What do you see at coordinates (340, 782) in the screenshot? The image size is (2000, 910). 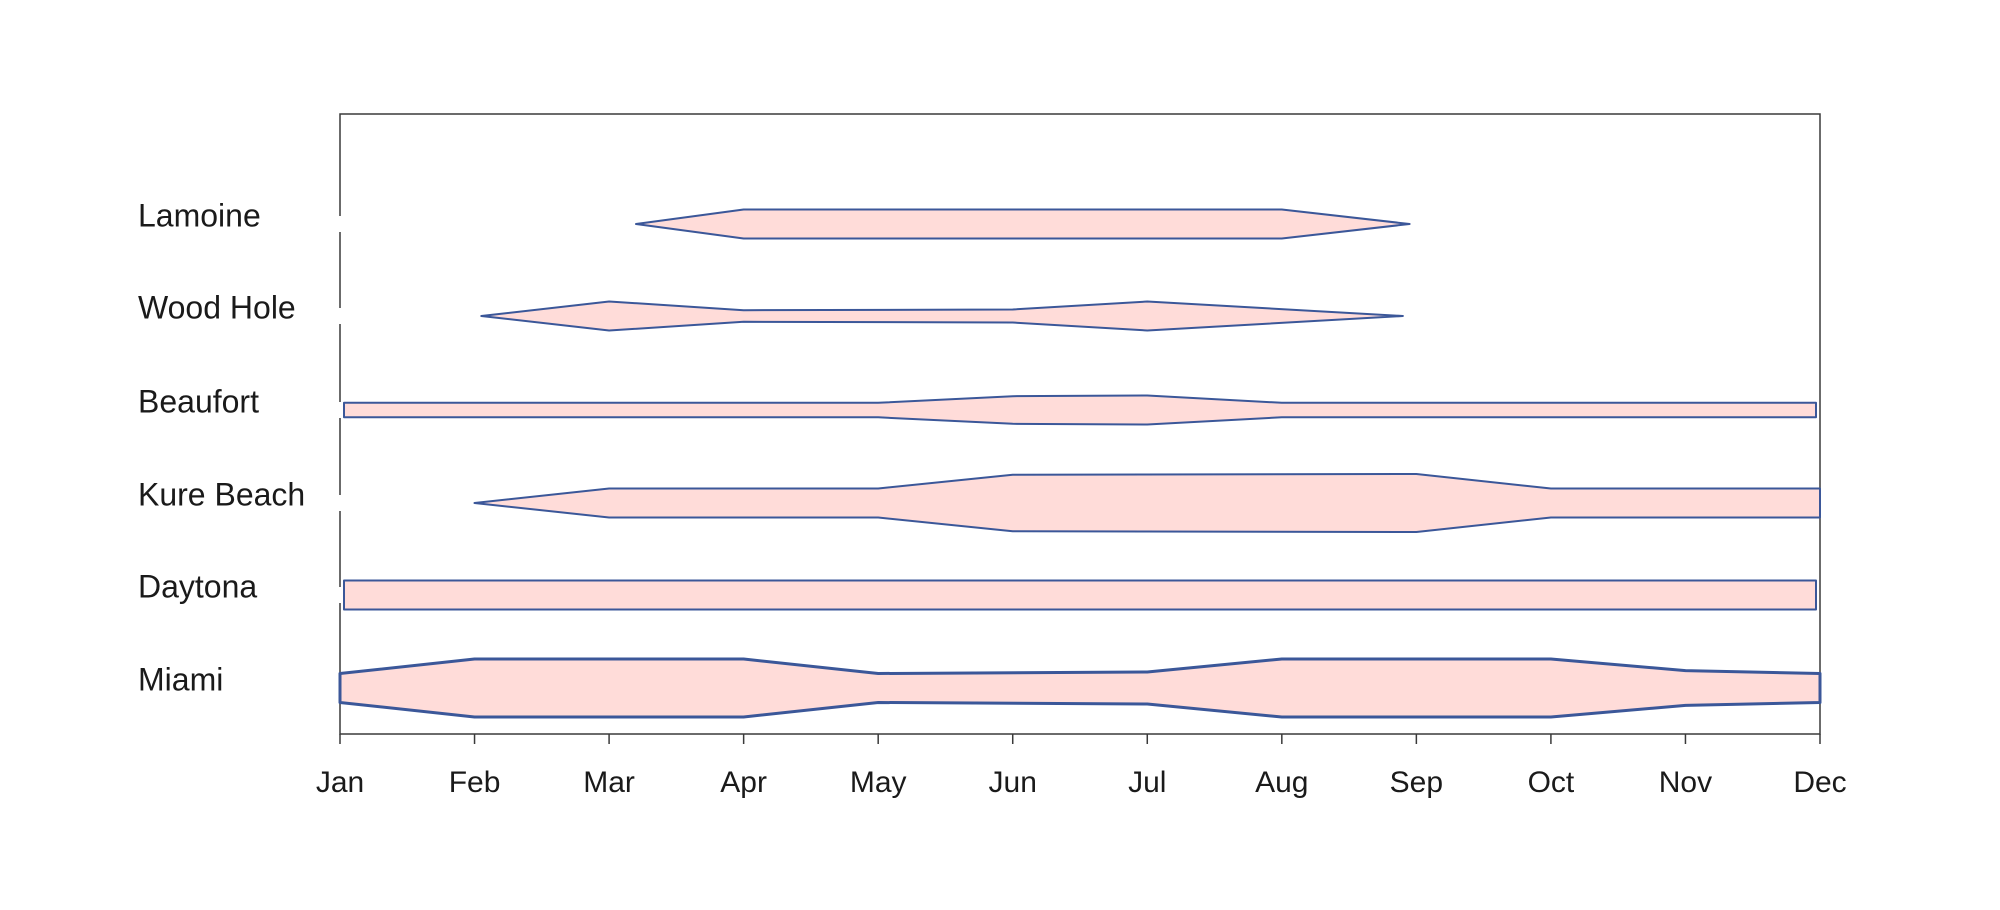 I see `x-tick-label-jan: Jan` at bounding box center [340, 782].